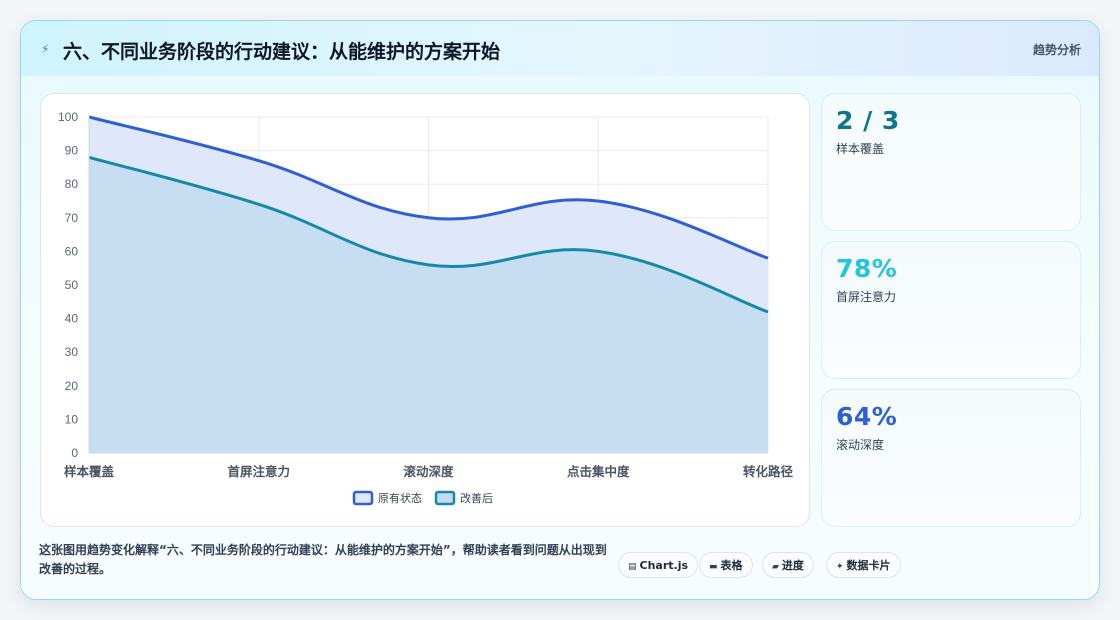  What do you see at coordinates (768, 471) in the screenshot?
I see `x-tick-label: 转化路径` at bounding box center [768, 471].